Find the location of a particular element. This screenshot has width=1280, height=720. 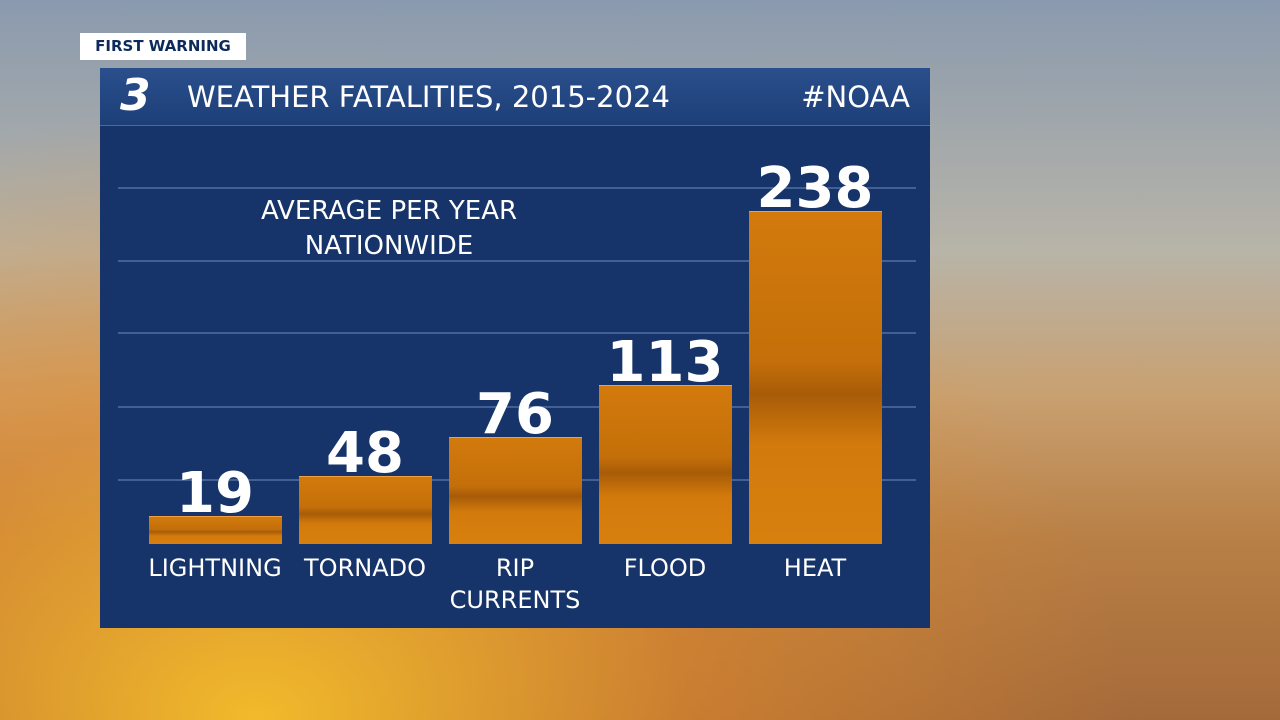

x-tick-label: FLOOD is located at coordinates (665, 568).